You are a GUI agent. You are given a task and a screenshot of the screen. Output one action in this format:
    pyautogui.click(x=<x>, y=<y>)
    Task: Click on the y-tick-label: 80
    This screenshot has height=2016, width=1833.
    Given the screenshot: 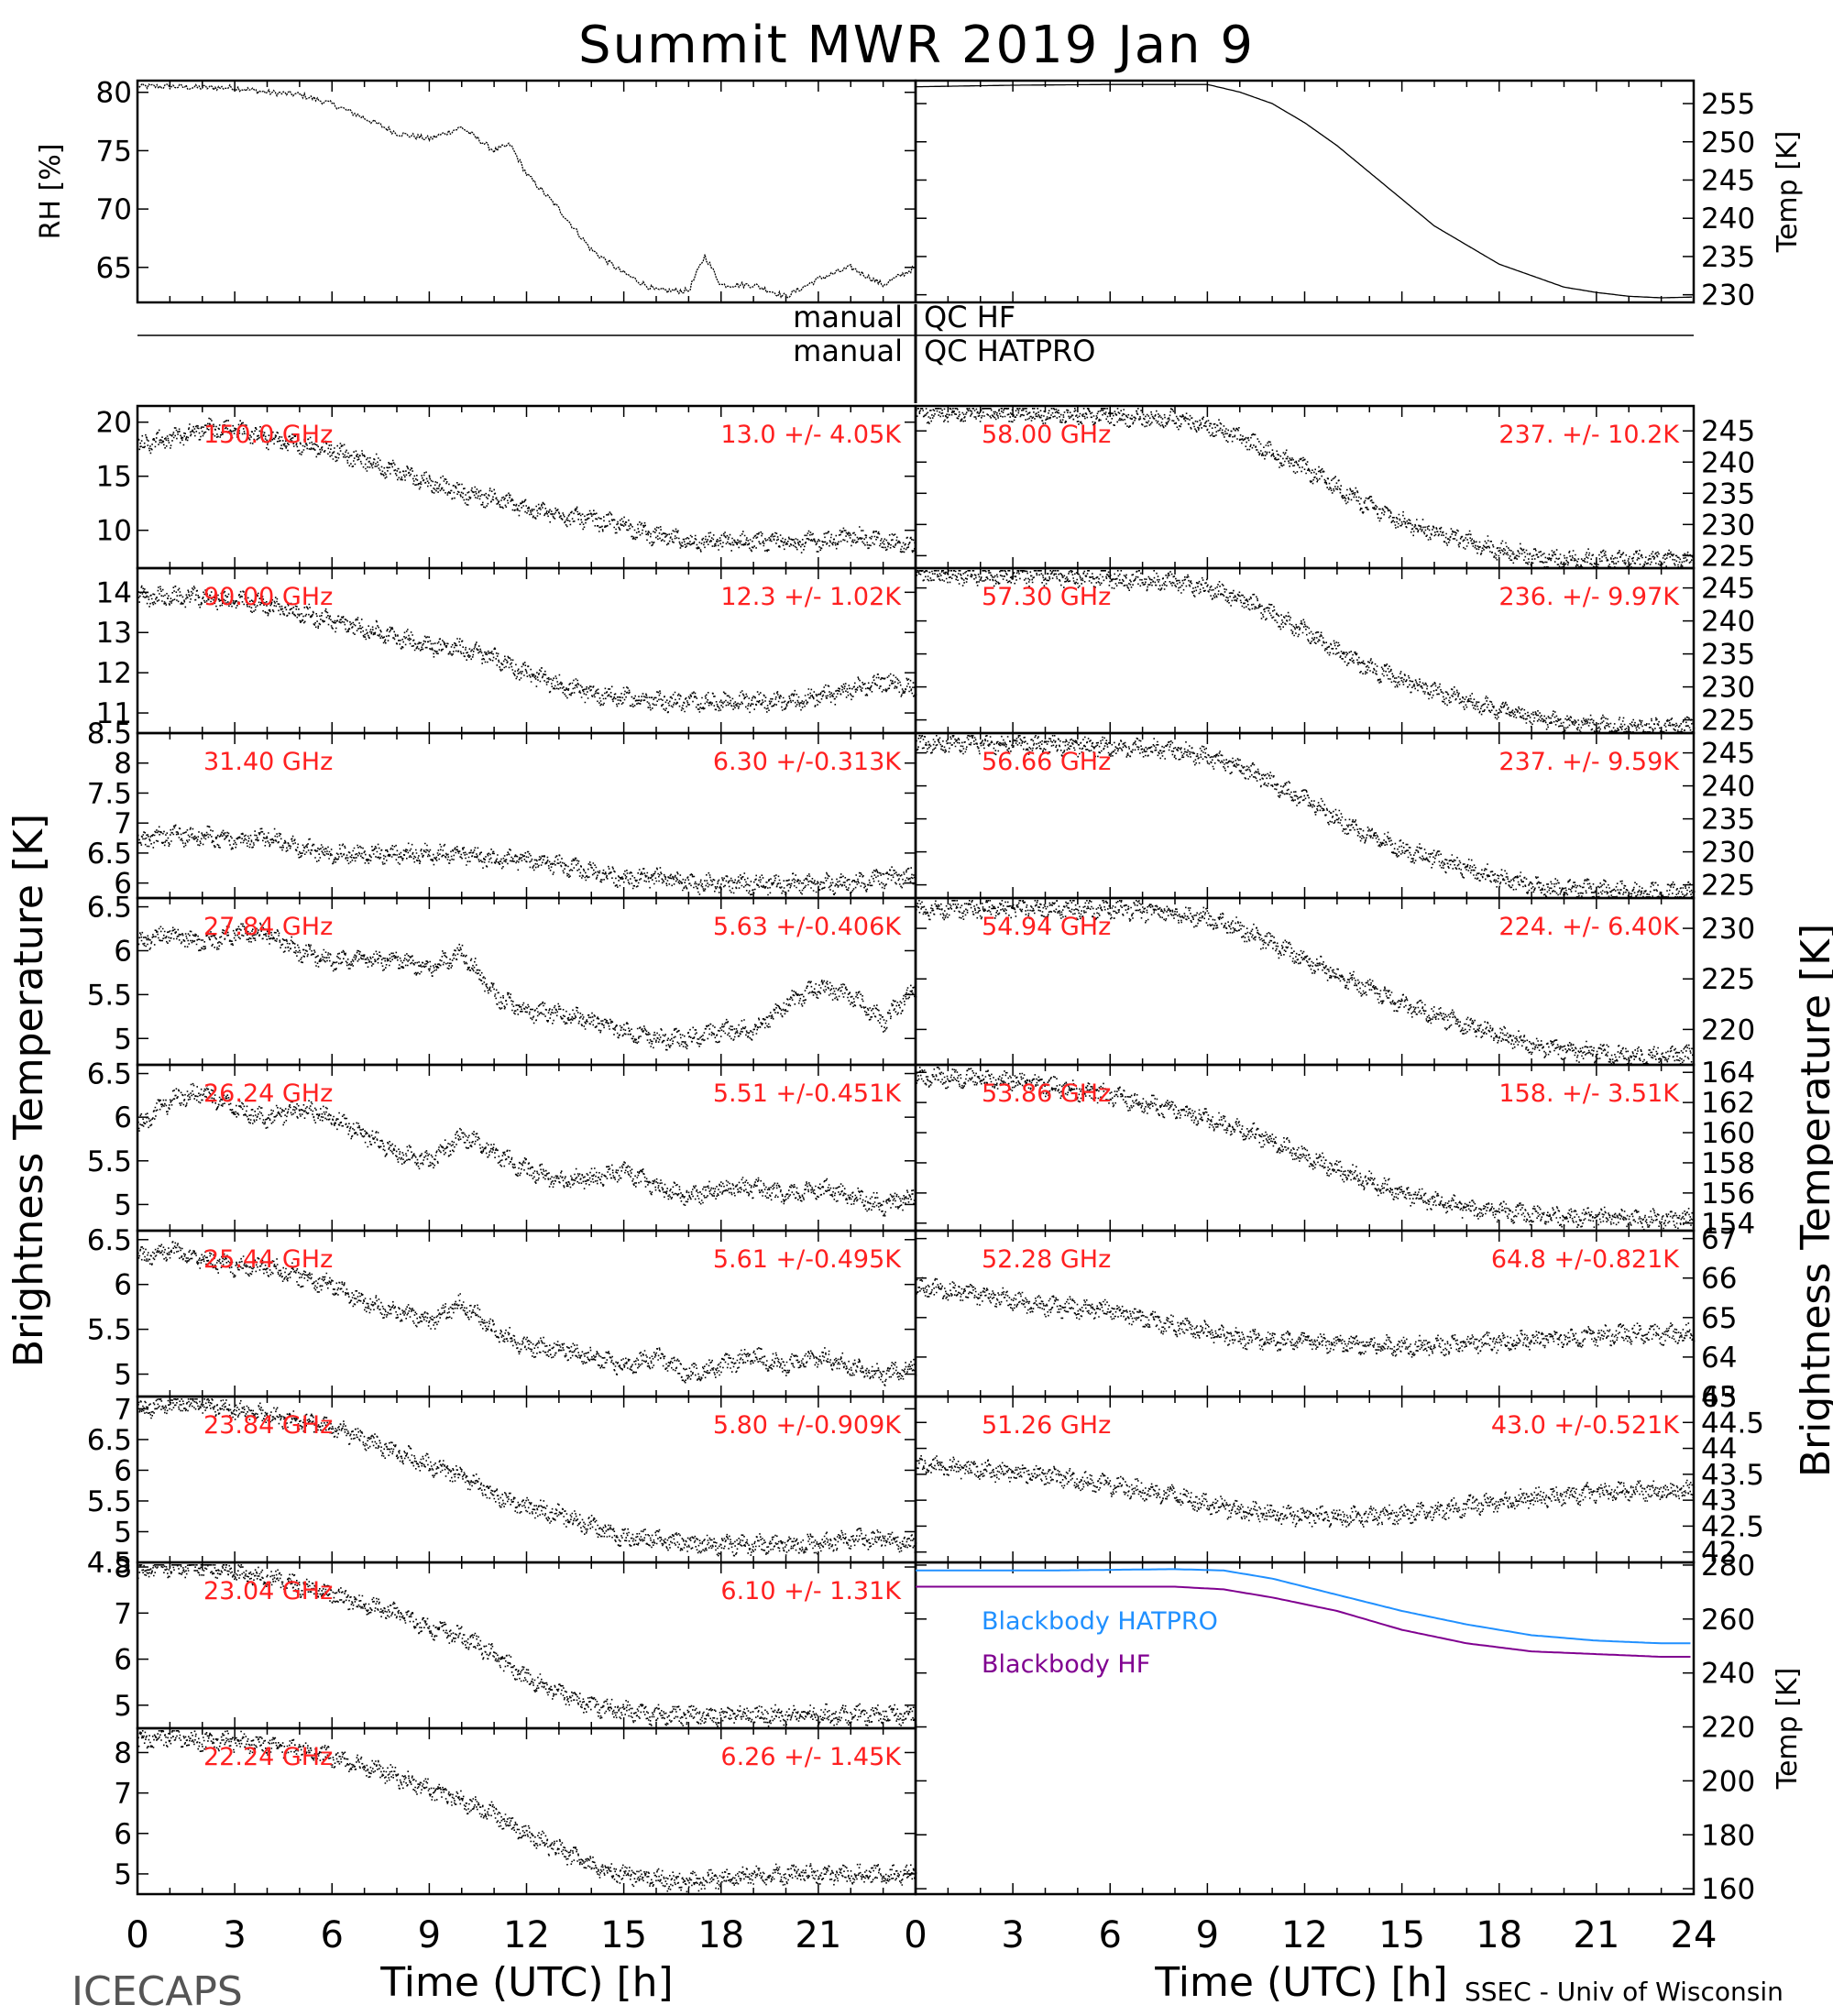 What is the action you would take?
    pyautogui.click(x=114, y=93)
    